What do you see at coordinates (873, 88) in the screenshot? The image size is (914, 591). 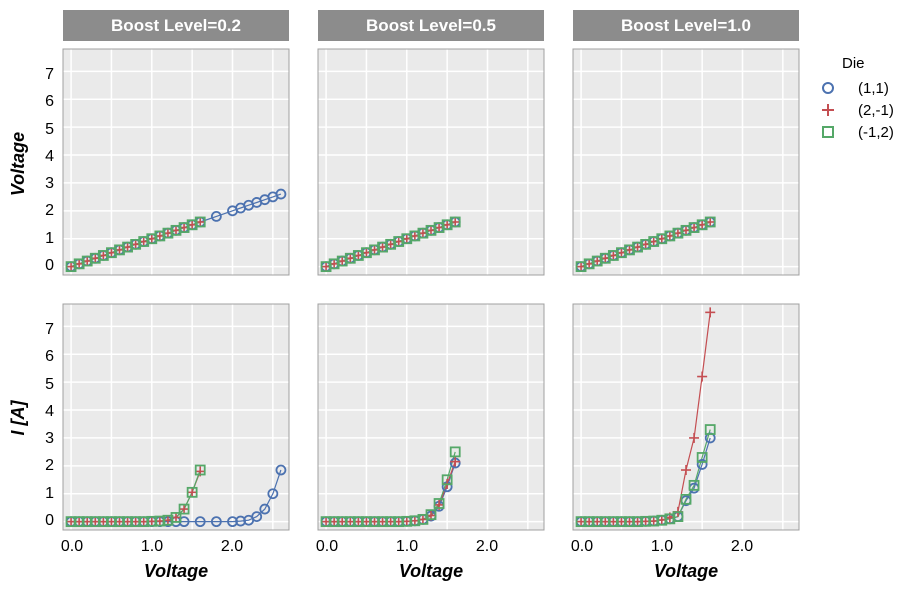 I see `legend-label-1: (1,1)` at bounding box center [873, 88].